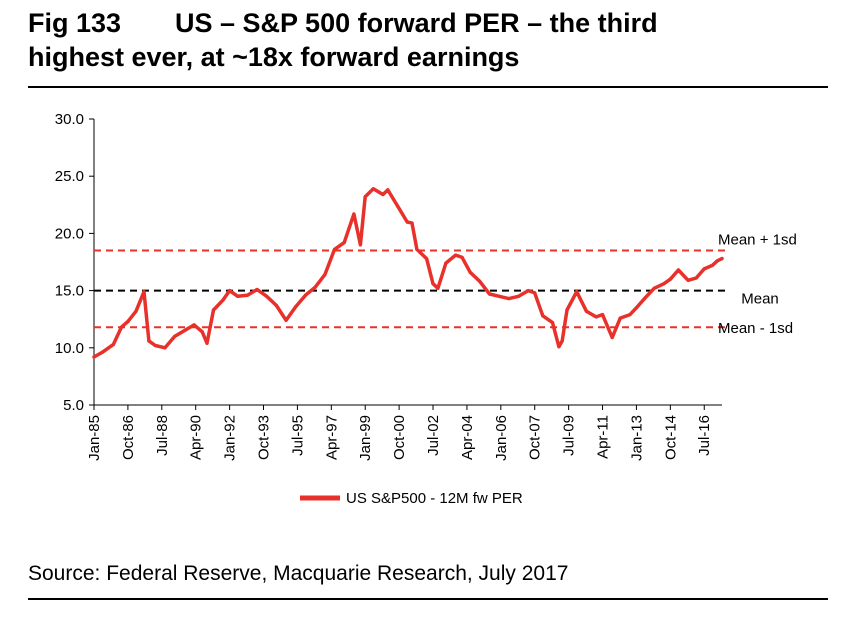 Image resolution: width=862 pixels, height=624 pixels. I want to click on y-tick-label: 25.0, so click(69, 176).